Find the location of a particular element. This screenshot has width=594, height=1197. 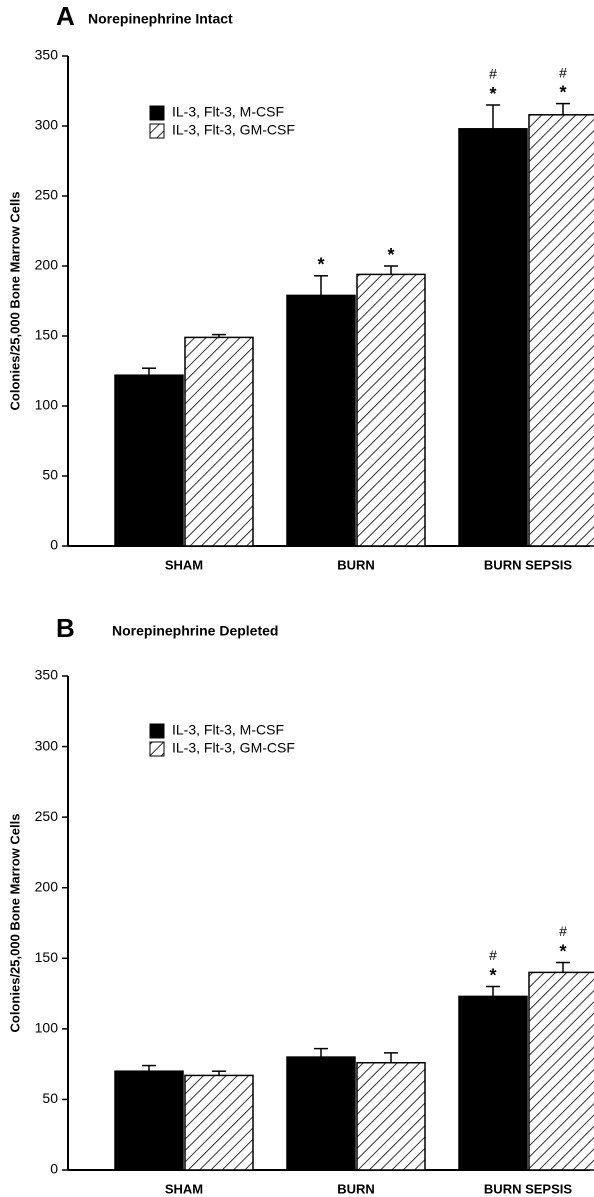

chart-title: Norepinephrine Depleted is located at coordinates (195, 631).